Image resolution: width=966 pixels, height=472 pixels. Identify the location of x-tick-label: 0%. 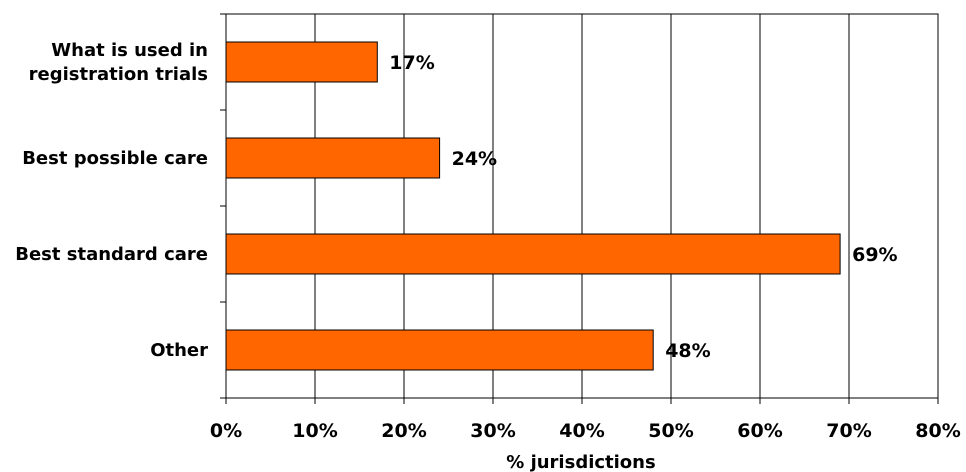
(226, 431).